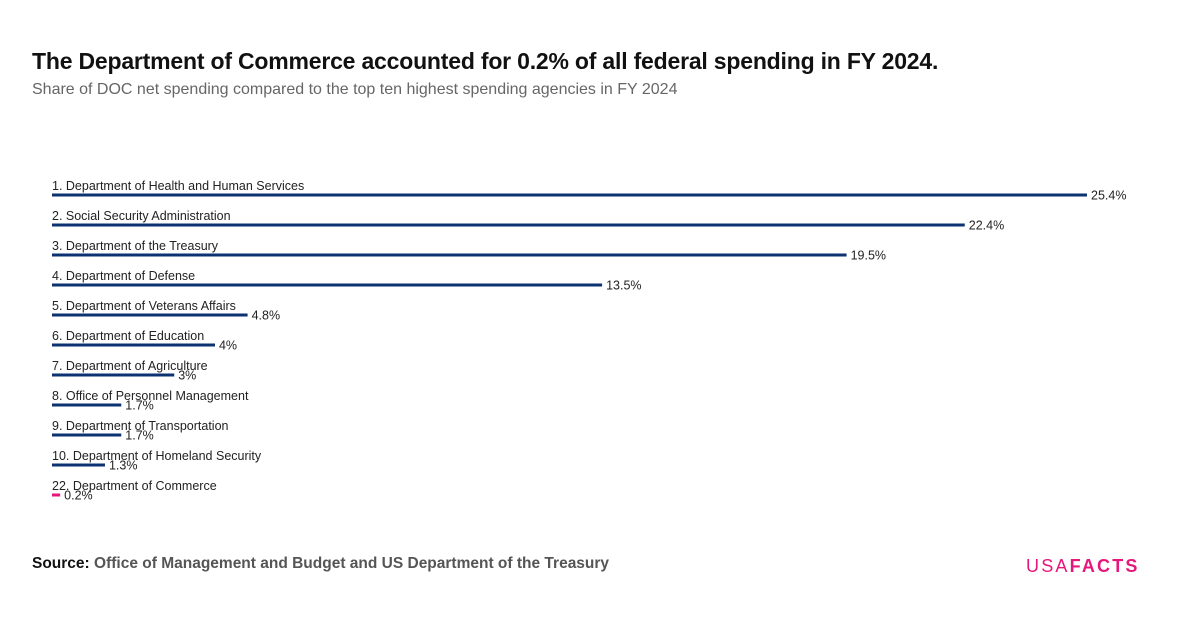  What do you see at coordinates (130, 366) in the screenshot?
I see `category-label: 7. Department of Agriculture` at bounding box center [130, 366].